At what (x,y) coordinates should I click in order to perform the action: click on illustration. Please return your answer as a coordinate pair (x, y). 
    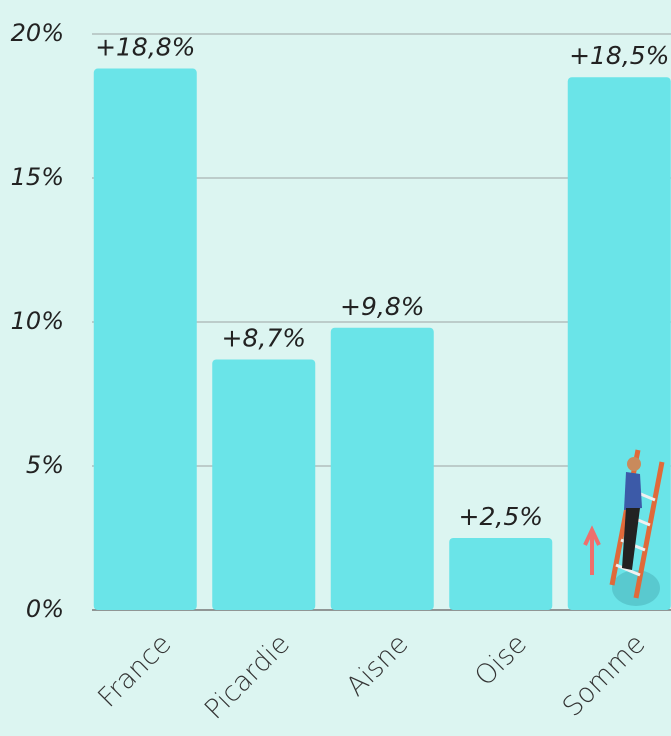
    Looking at the image, I should click on (624, 527).